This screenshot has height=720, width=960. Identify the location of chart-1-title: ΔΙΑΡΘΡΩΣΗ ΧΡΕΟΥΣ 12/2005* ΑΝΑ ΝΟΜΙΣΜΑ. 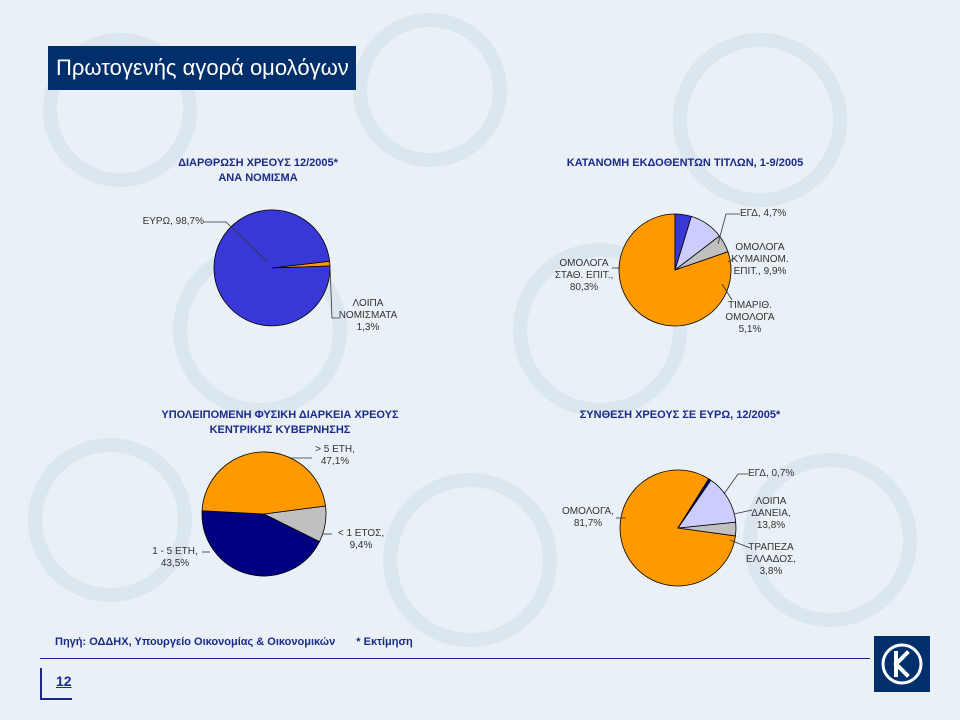
(258, 170).